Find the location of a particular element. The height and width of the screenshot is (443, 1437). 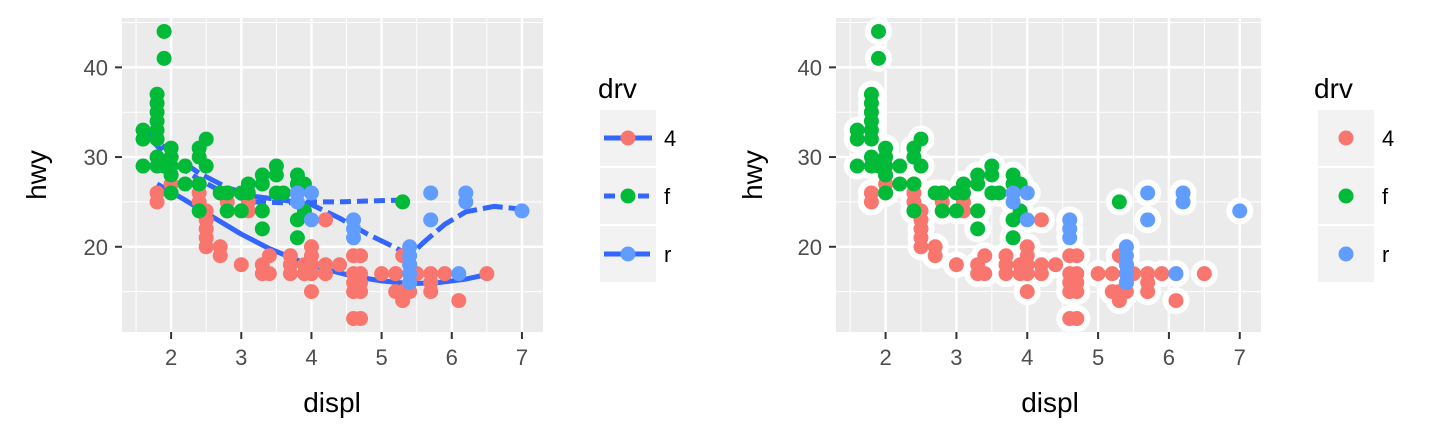

right-x-tick-label: 2 is located at coordinates (885, 357).